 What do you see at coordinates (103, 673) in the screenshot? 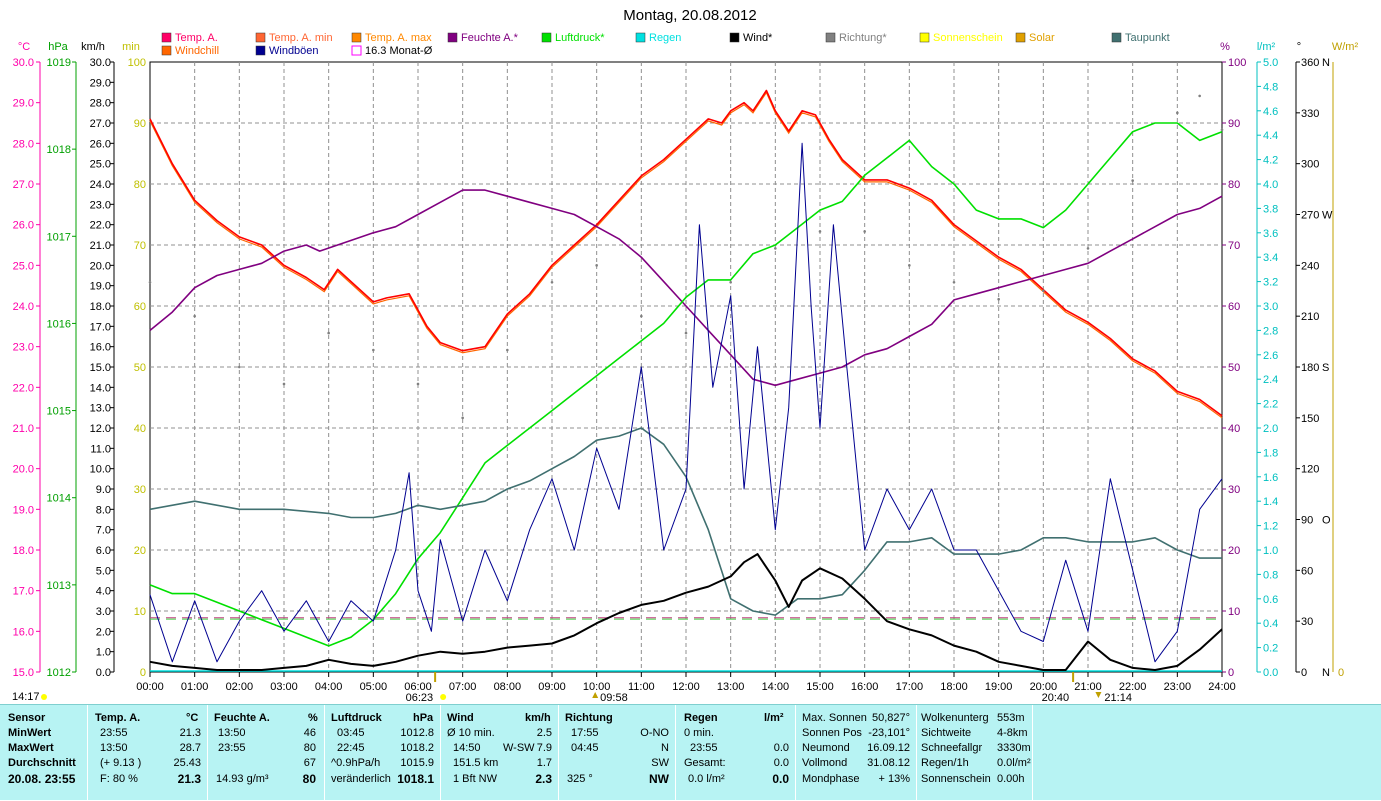
I see `kmh-tick-label: 0.0` at bounding box center [103, 673].